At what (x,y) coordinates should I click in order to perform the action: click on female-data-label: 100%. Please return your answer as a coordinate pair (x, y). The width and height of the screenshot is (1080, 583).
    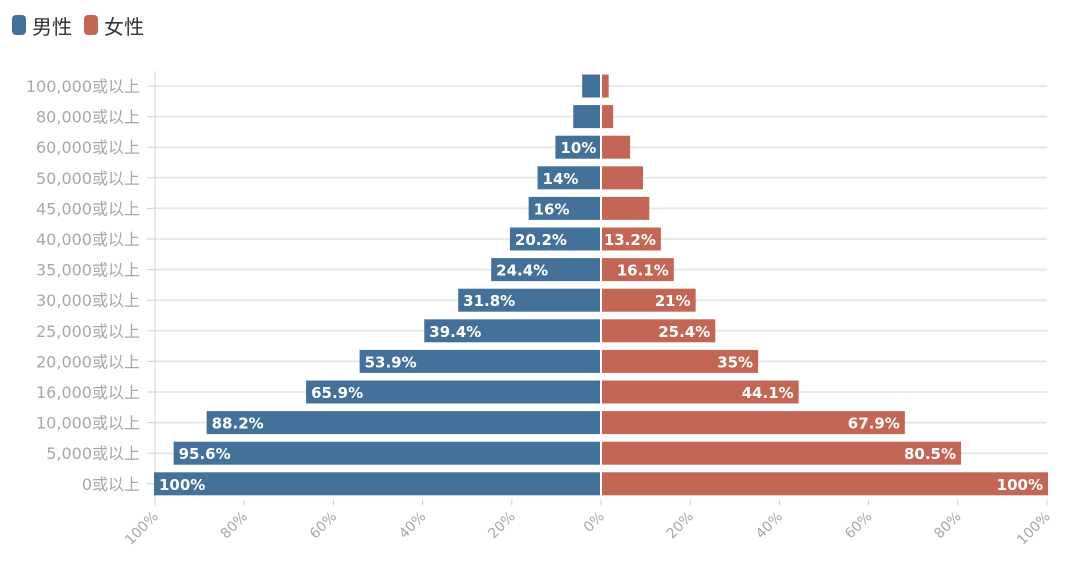
    Looking at the image, I should click on (1020, 485).